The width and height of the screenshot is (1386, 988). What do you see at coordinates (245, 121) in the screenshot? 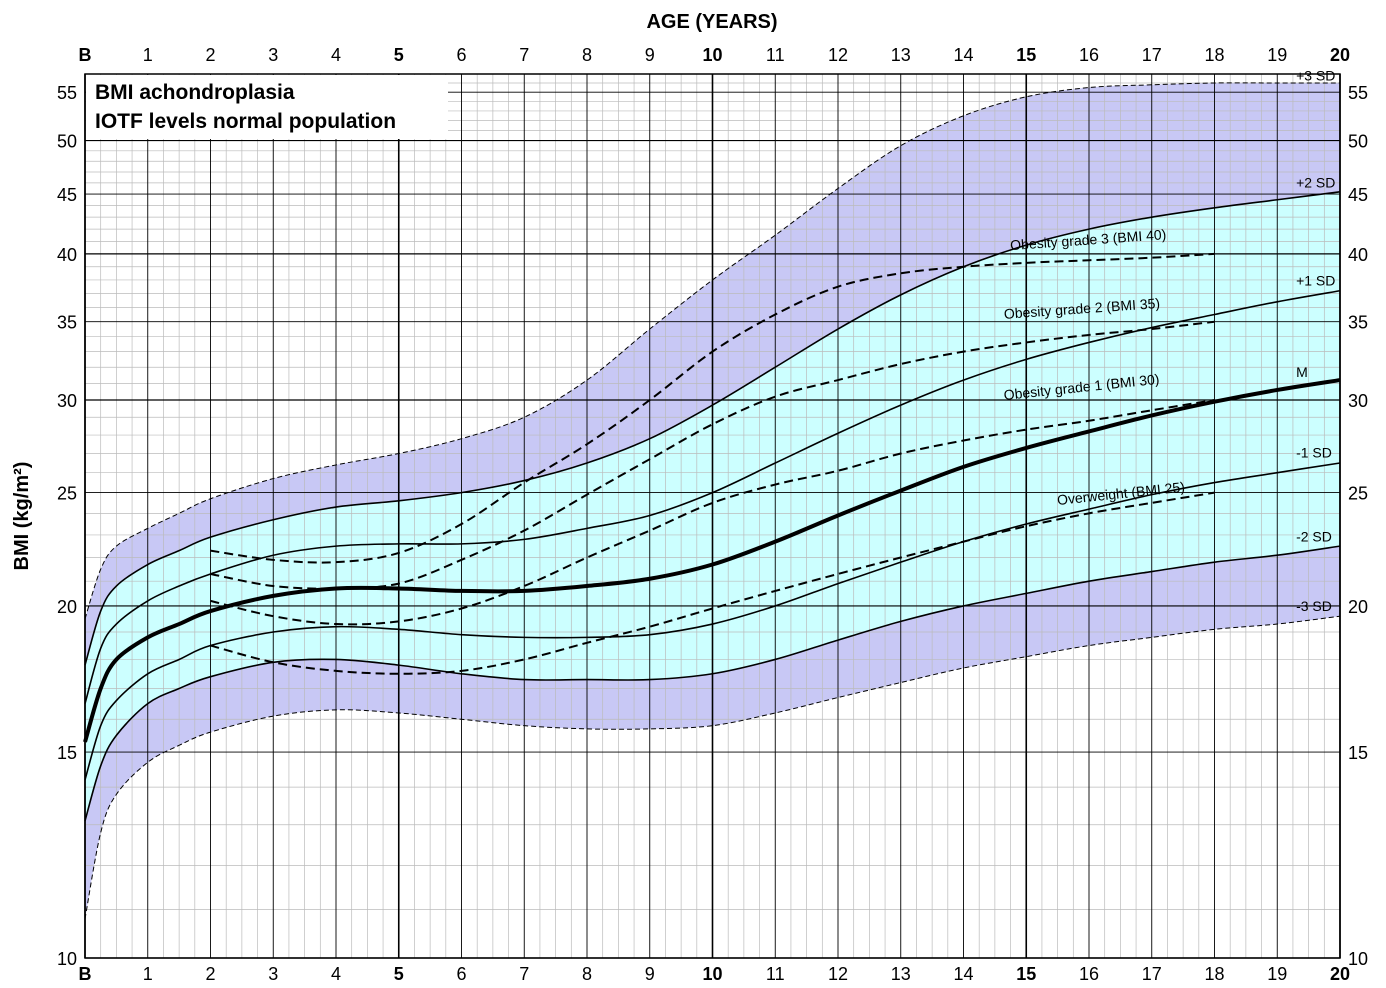
I see `chart-title-line-2: IOTF levels normal population` at bounding box center [245, 121].